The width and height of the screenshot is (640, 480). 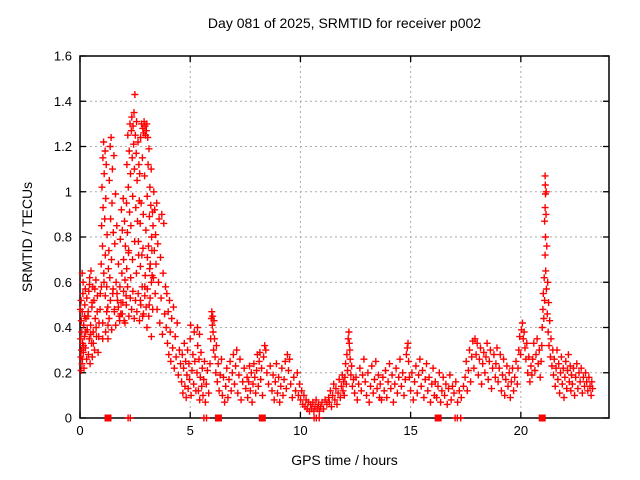 What do you see at coordinates (300, 430) in the screenshot?
I see `svg-text: 10` at bounding box center [300, 430].